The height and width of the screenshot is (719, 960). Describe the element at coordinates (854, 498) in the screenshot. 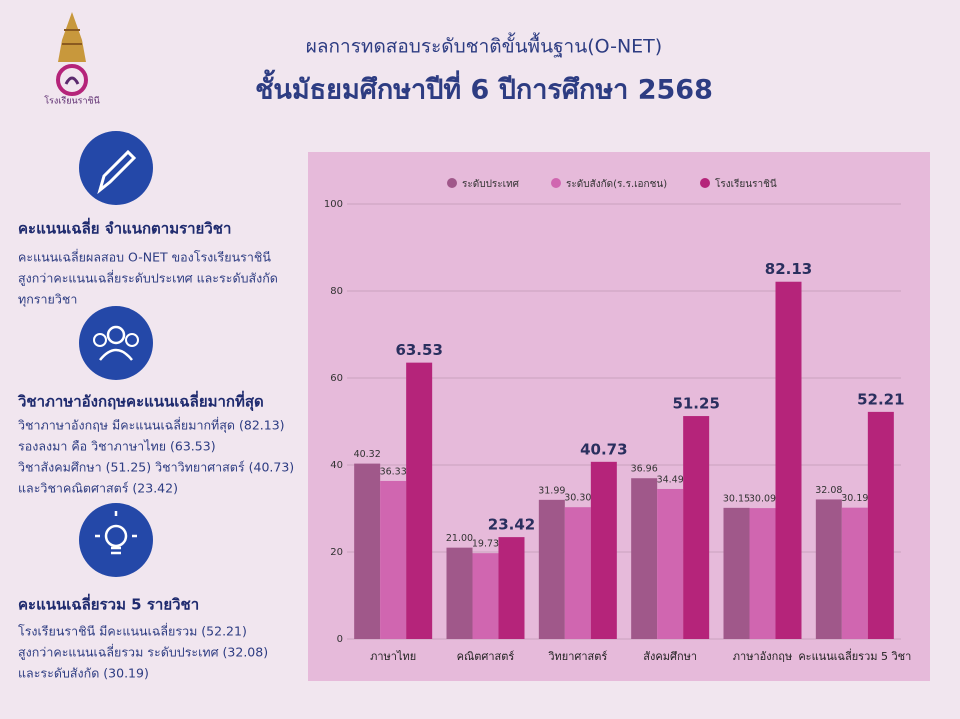

I see `data-label: 30.19` at that location.